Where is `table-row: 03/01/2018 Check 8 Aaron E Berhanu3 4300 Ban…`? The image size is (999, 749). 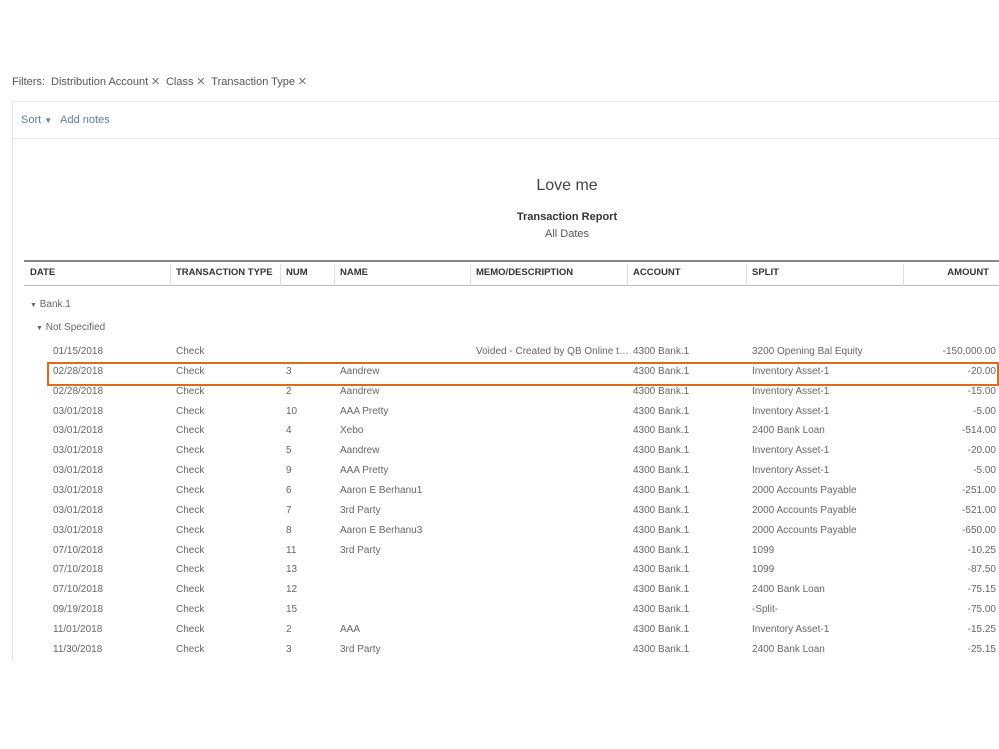 table-row: 03/01/2018 Check 8 Aaron E Berhanu3 4300 Ban… is located at coordinates (499, 535).